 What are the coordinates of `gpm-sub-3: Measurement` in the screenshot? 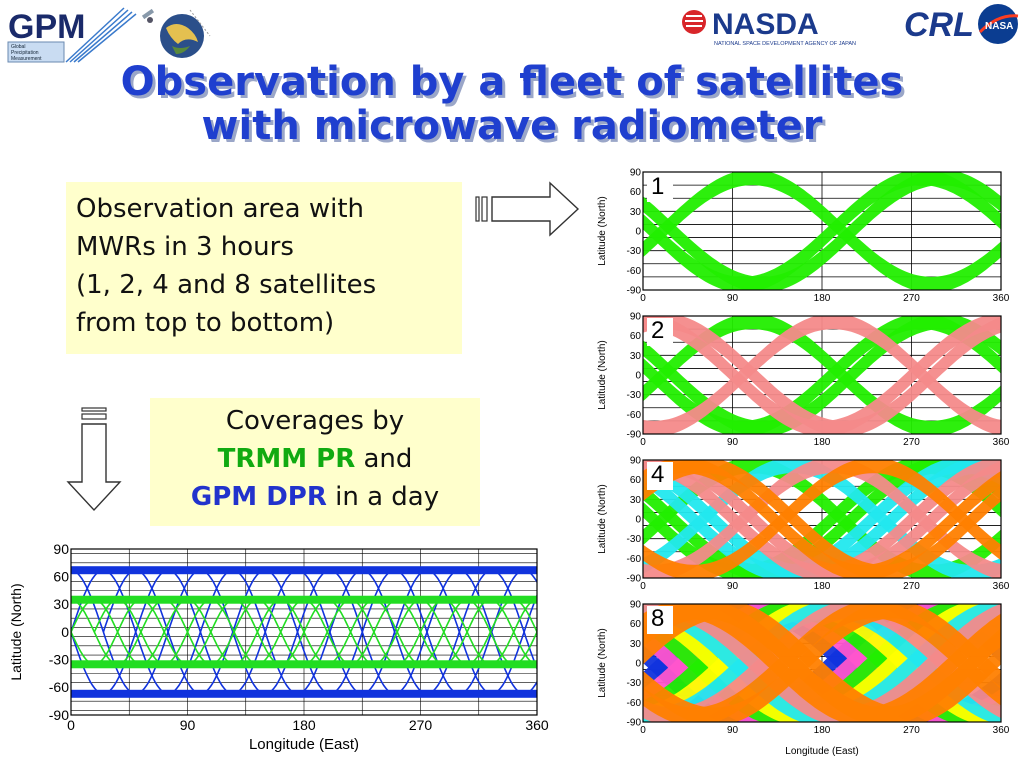 It's located at (26, 59).